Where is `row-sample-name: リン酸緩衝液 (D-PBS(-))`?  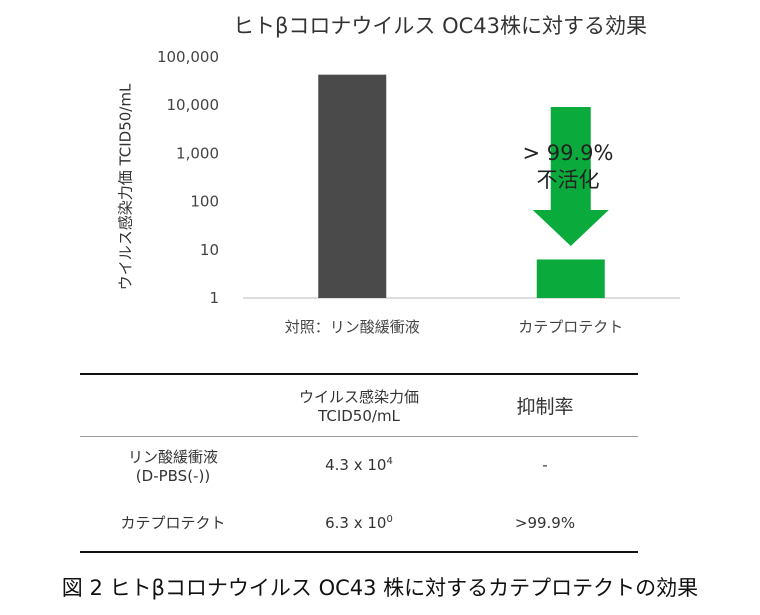 row-sample-name: リン酸緩衝液 (D-PBS(-)) is located at coordinates (173, 465).